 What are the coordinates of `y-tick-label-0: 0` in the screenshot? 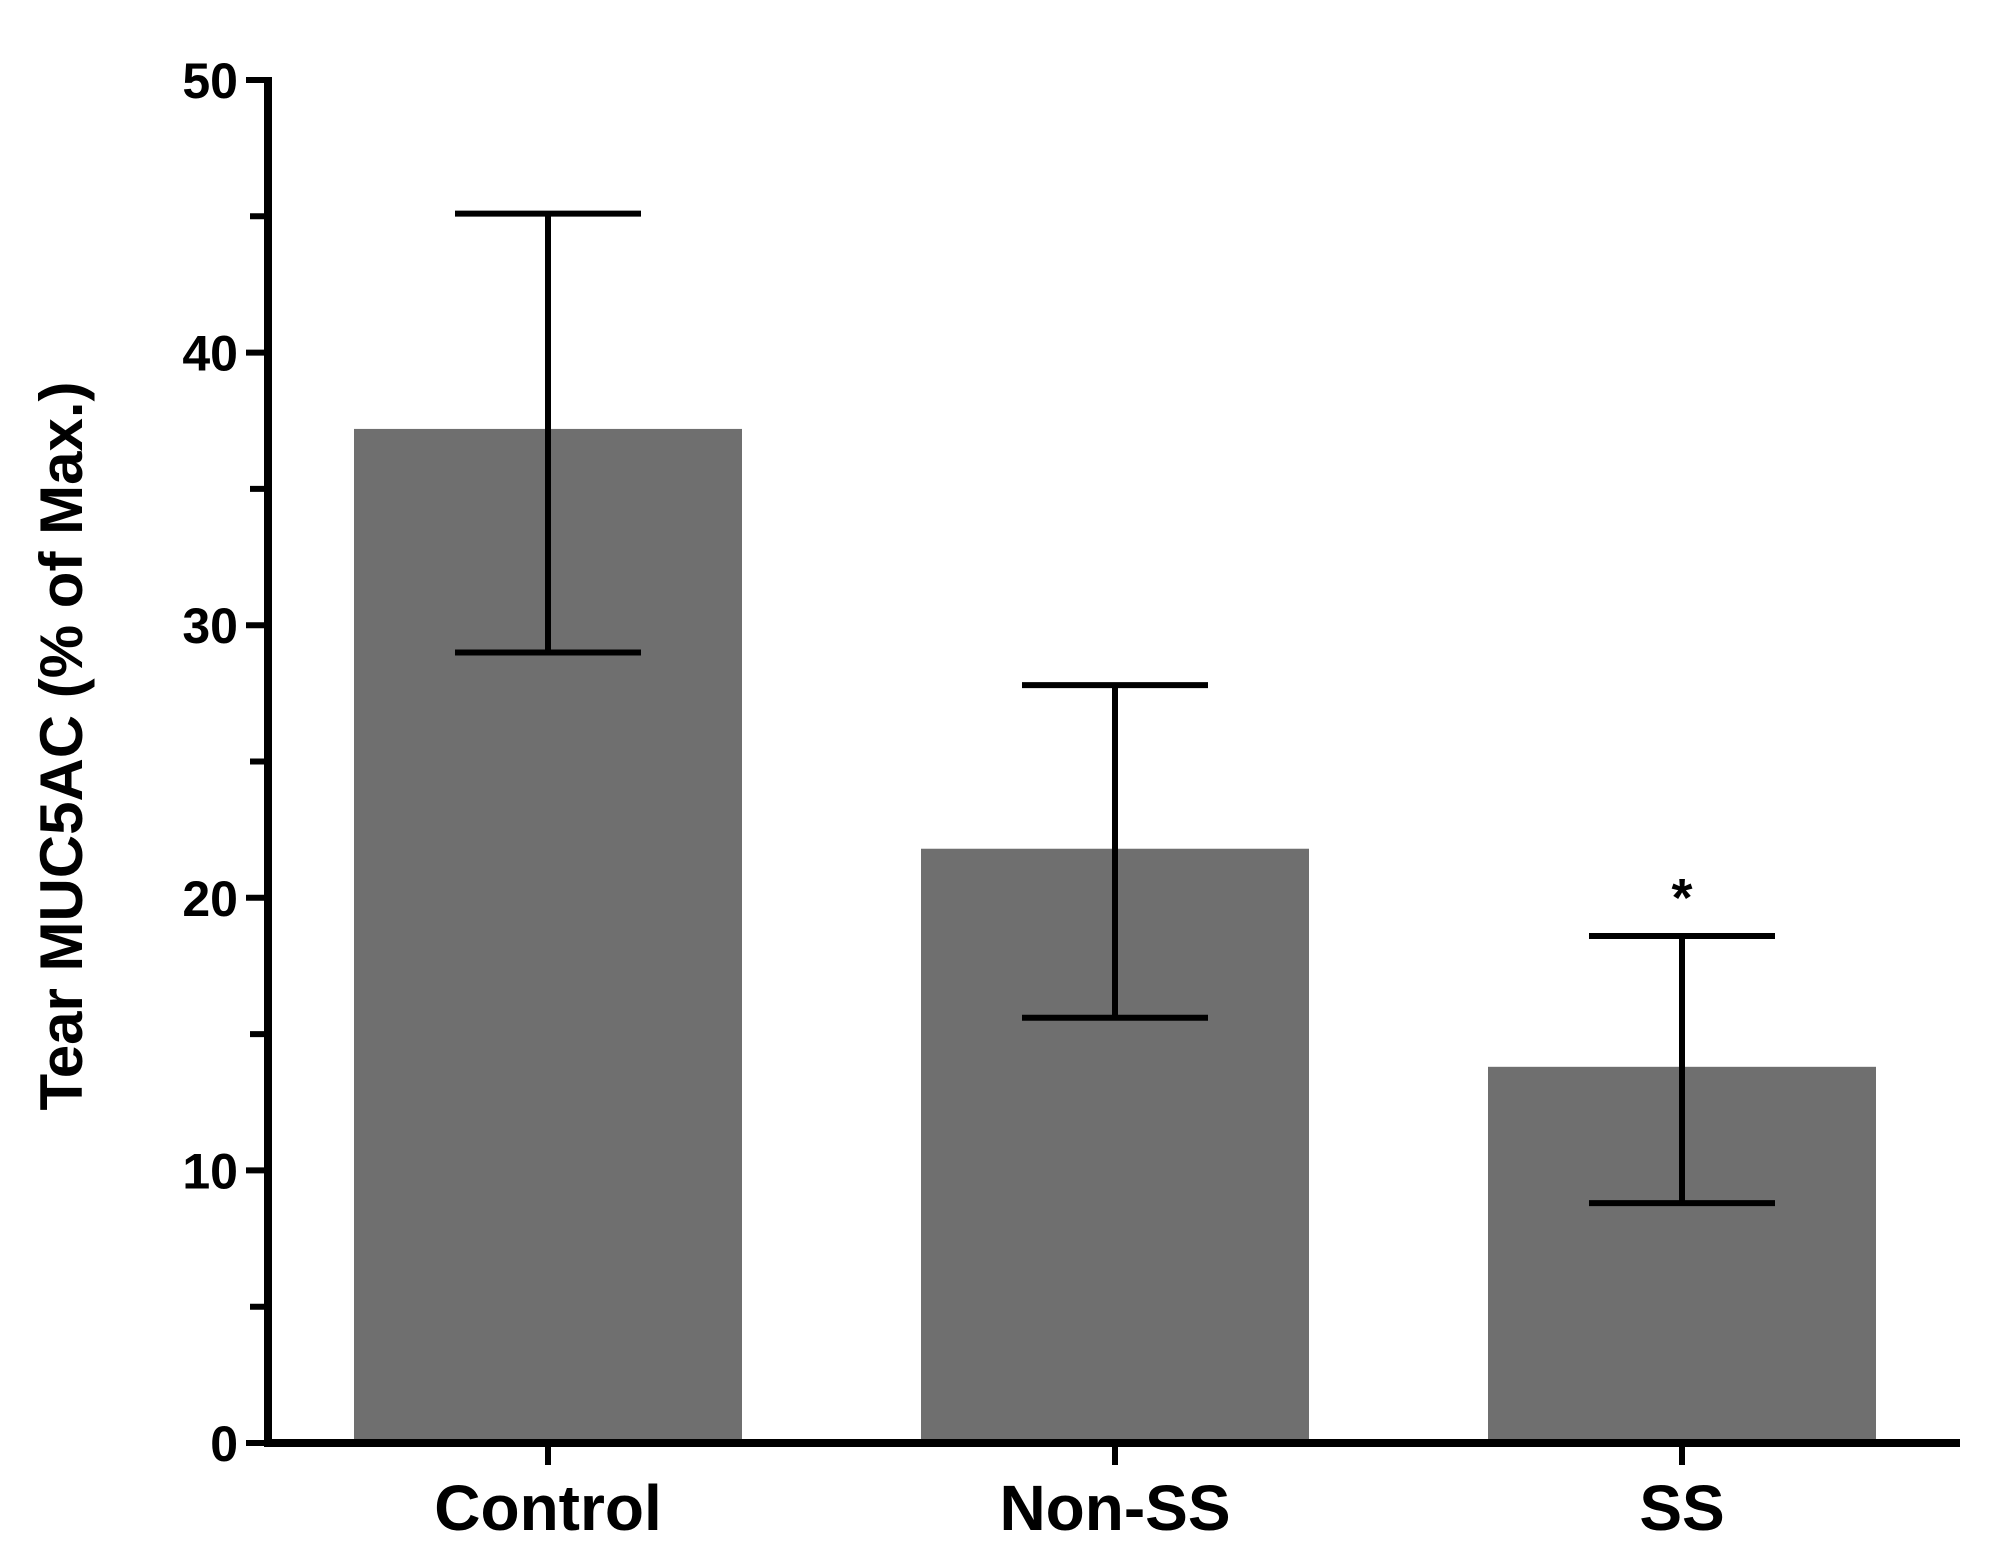 It's located at (224, 1444).